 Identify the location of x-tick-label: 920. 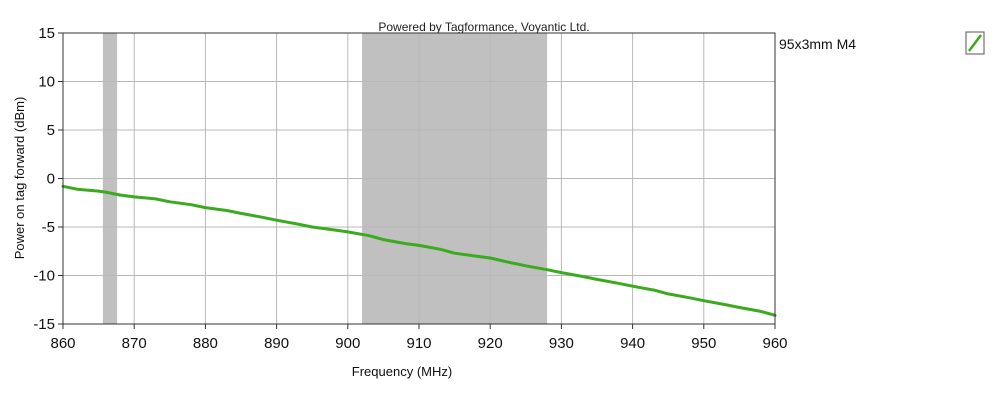
(490, 343).